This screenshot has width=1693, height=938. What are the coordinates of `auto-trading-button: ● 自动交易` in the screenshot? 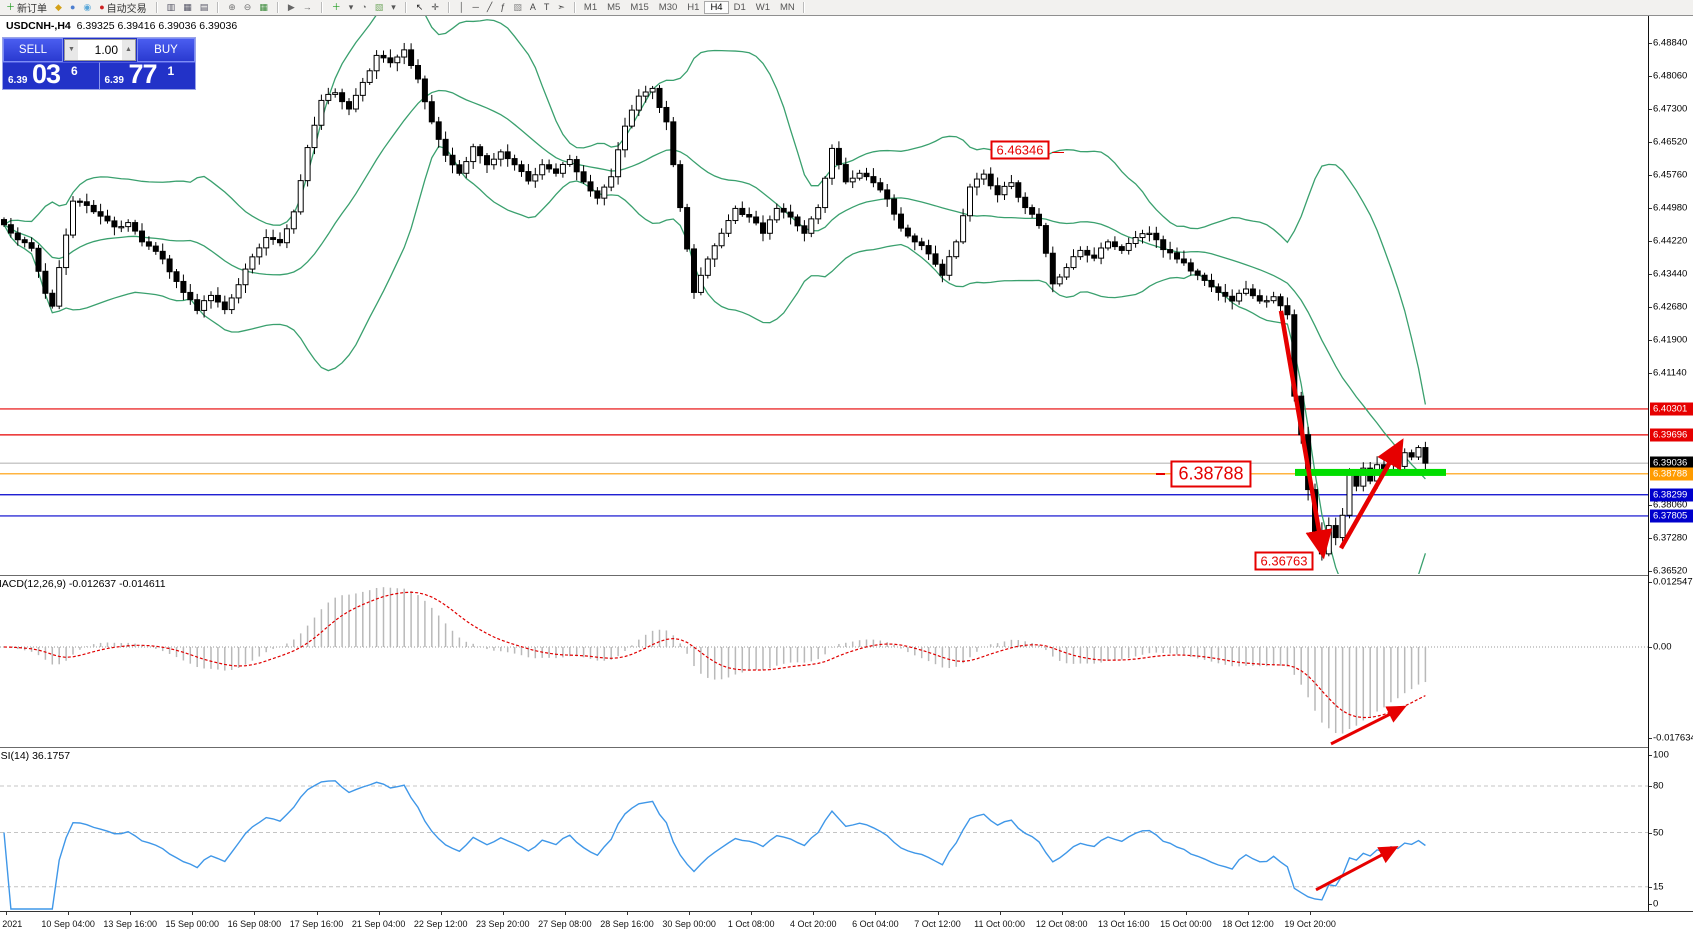 It's located at (122, 8).